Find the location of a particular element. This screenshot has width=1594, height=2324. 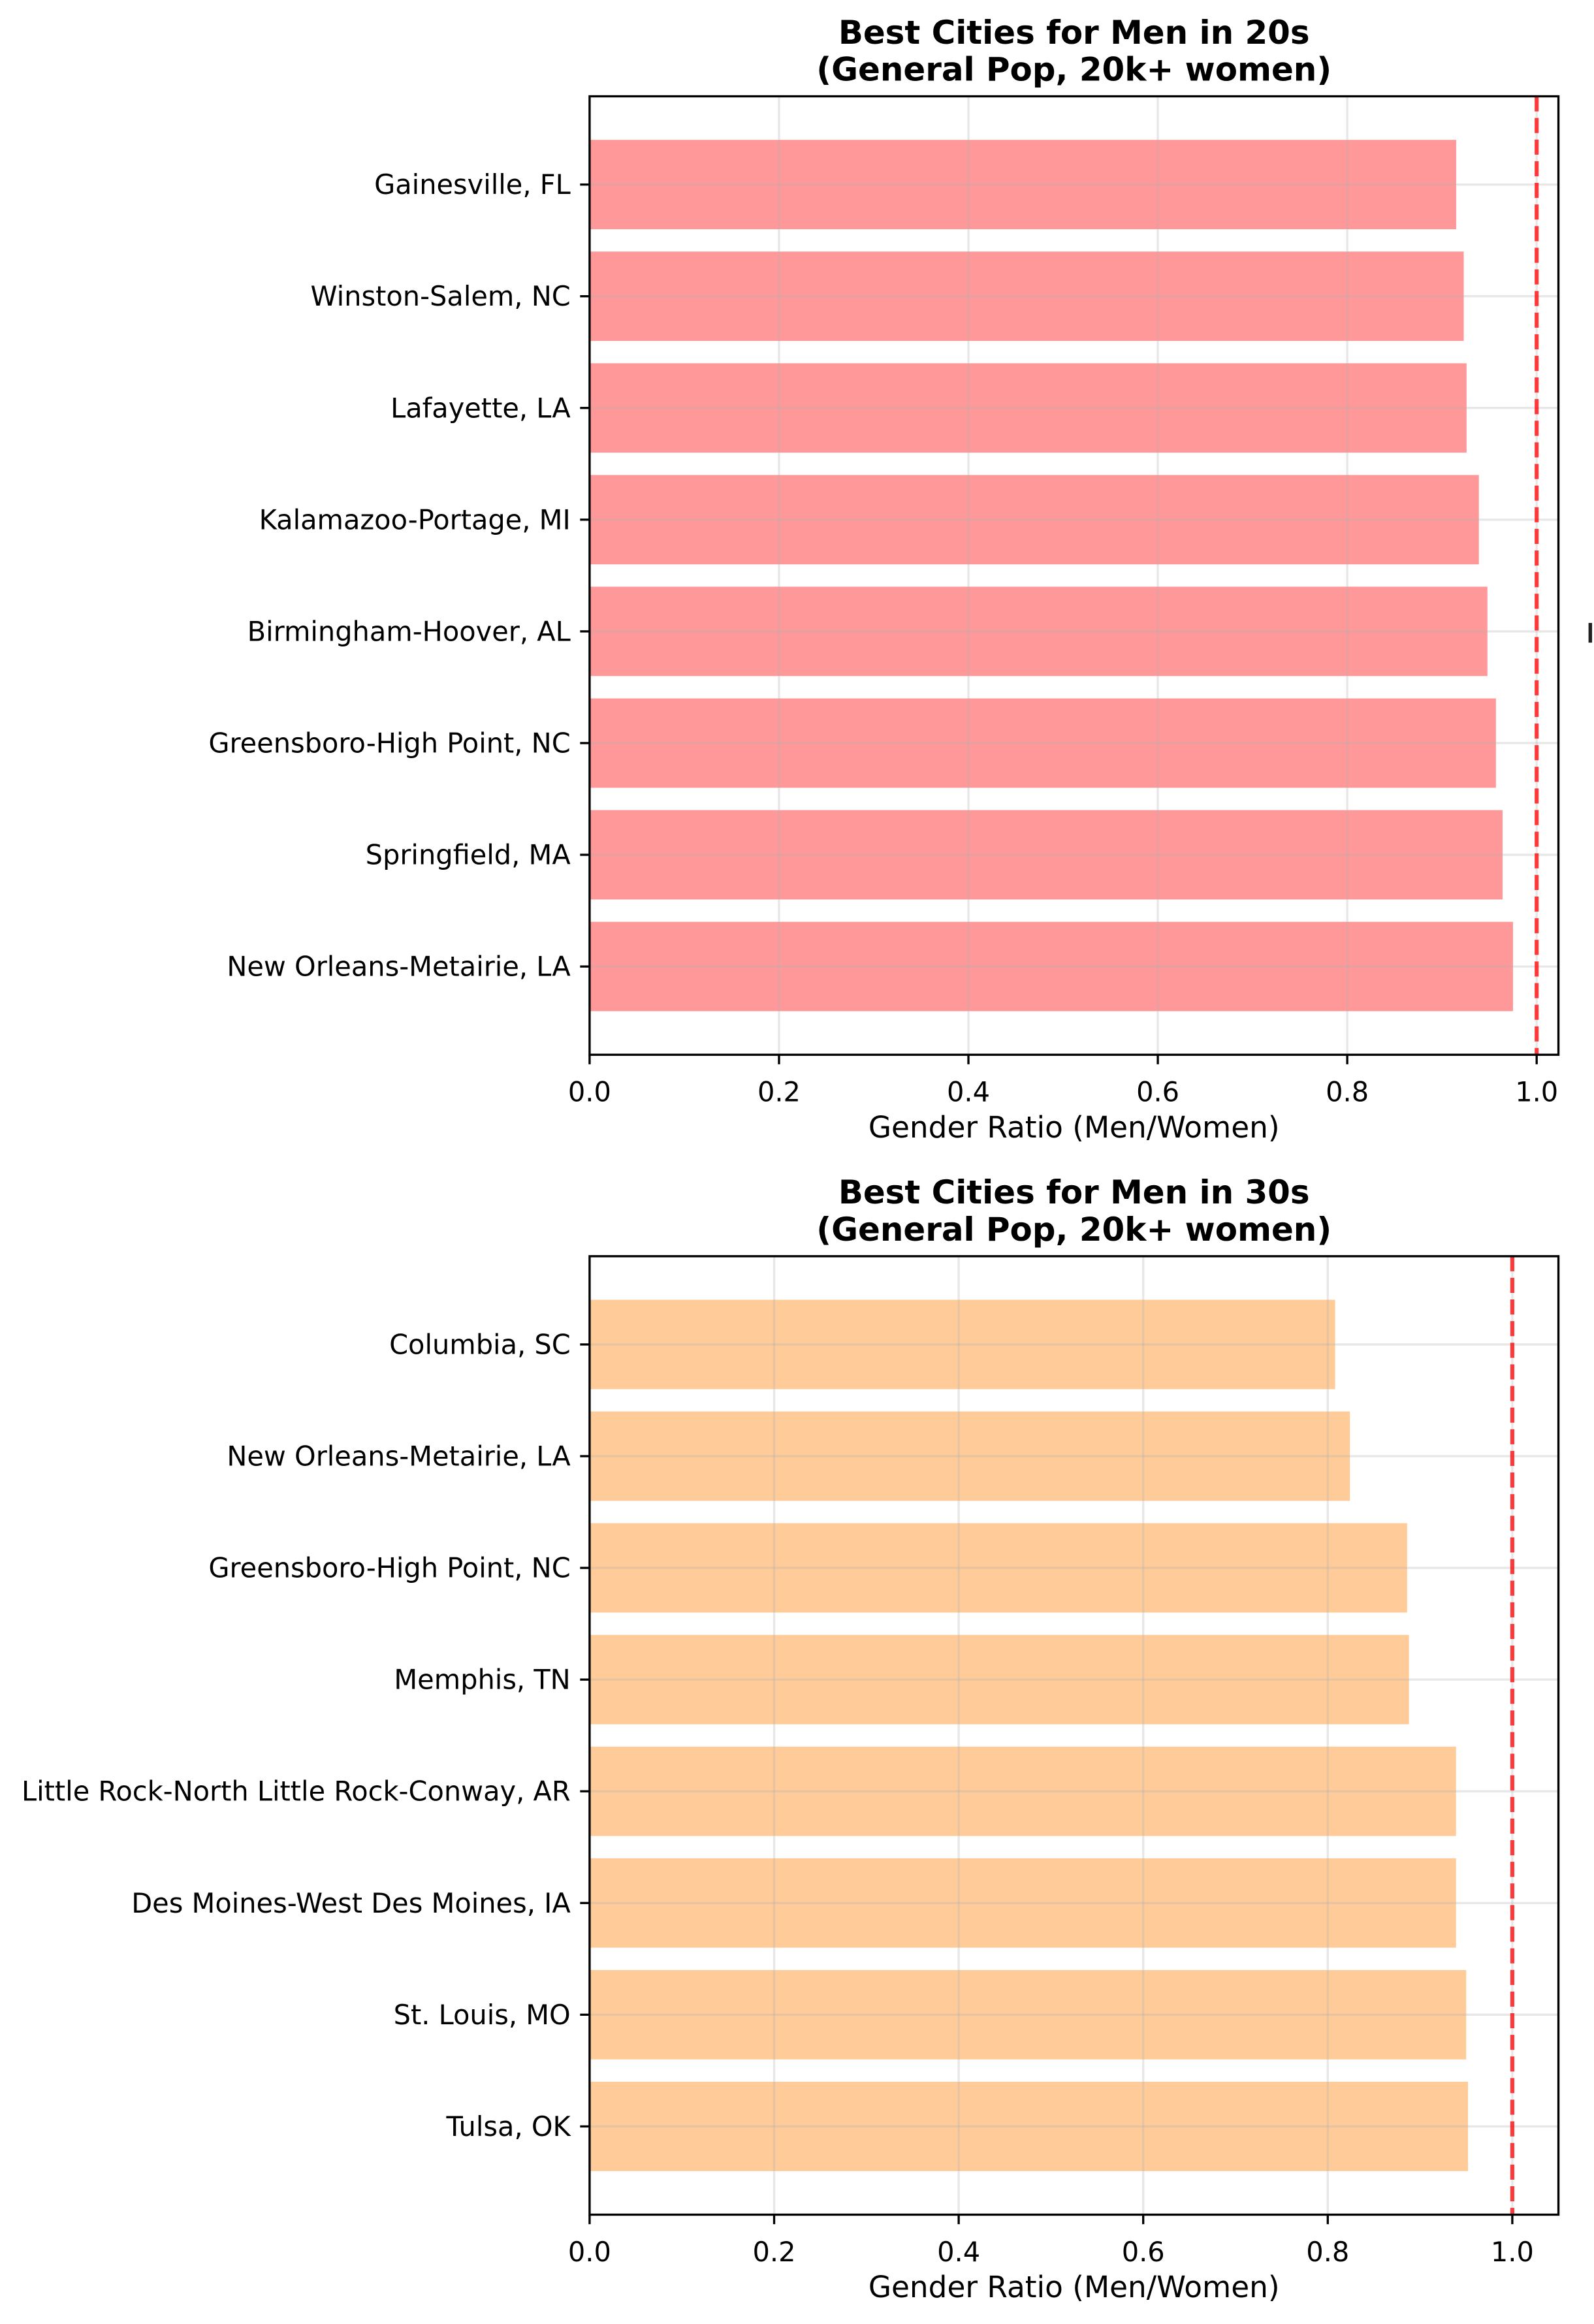

y-tick-label: Lafayette, LA is located at coordinates (481, 408).